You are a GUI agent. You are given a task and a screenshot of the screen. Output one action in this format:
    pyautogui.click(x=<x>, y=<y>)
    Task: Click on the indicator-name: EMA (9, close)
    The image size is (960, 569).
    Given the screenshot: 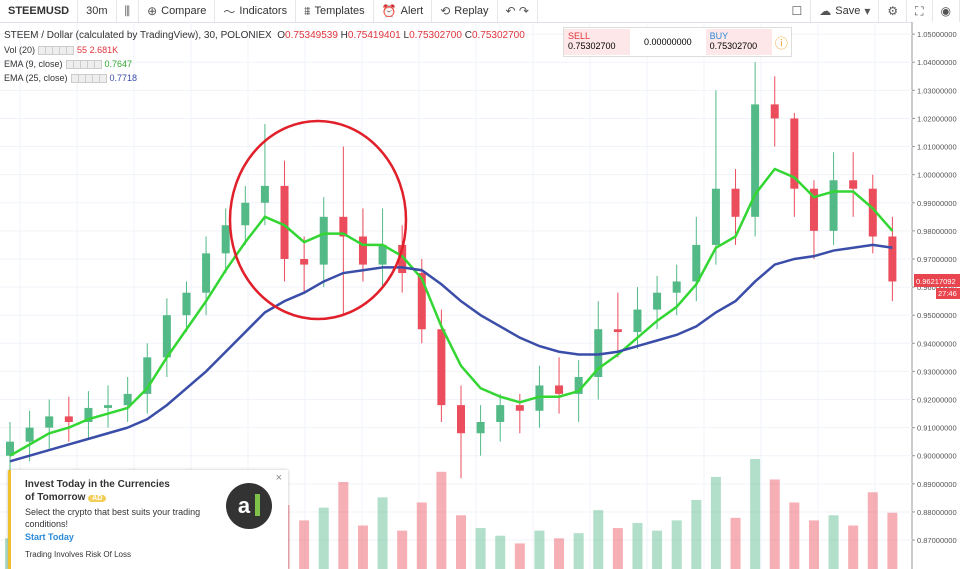 What is the action you would take?
    pyautogui.click(x=33, y=64)
    